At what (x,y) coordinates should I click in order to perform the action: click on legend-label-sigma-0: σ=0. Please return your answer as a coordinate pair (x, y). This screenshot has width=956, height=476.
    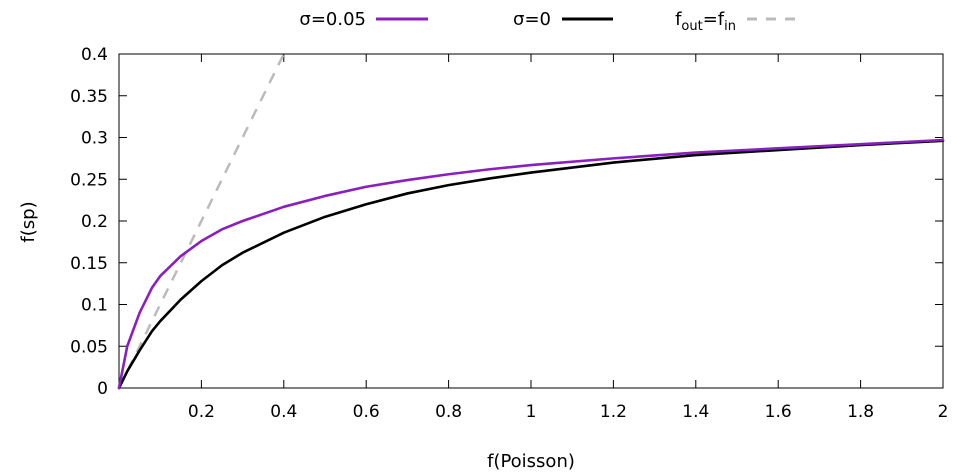
    Looking at the image, I should click on (532, 19).